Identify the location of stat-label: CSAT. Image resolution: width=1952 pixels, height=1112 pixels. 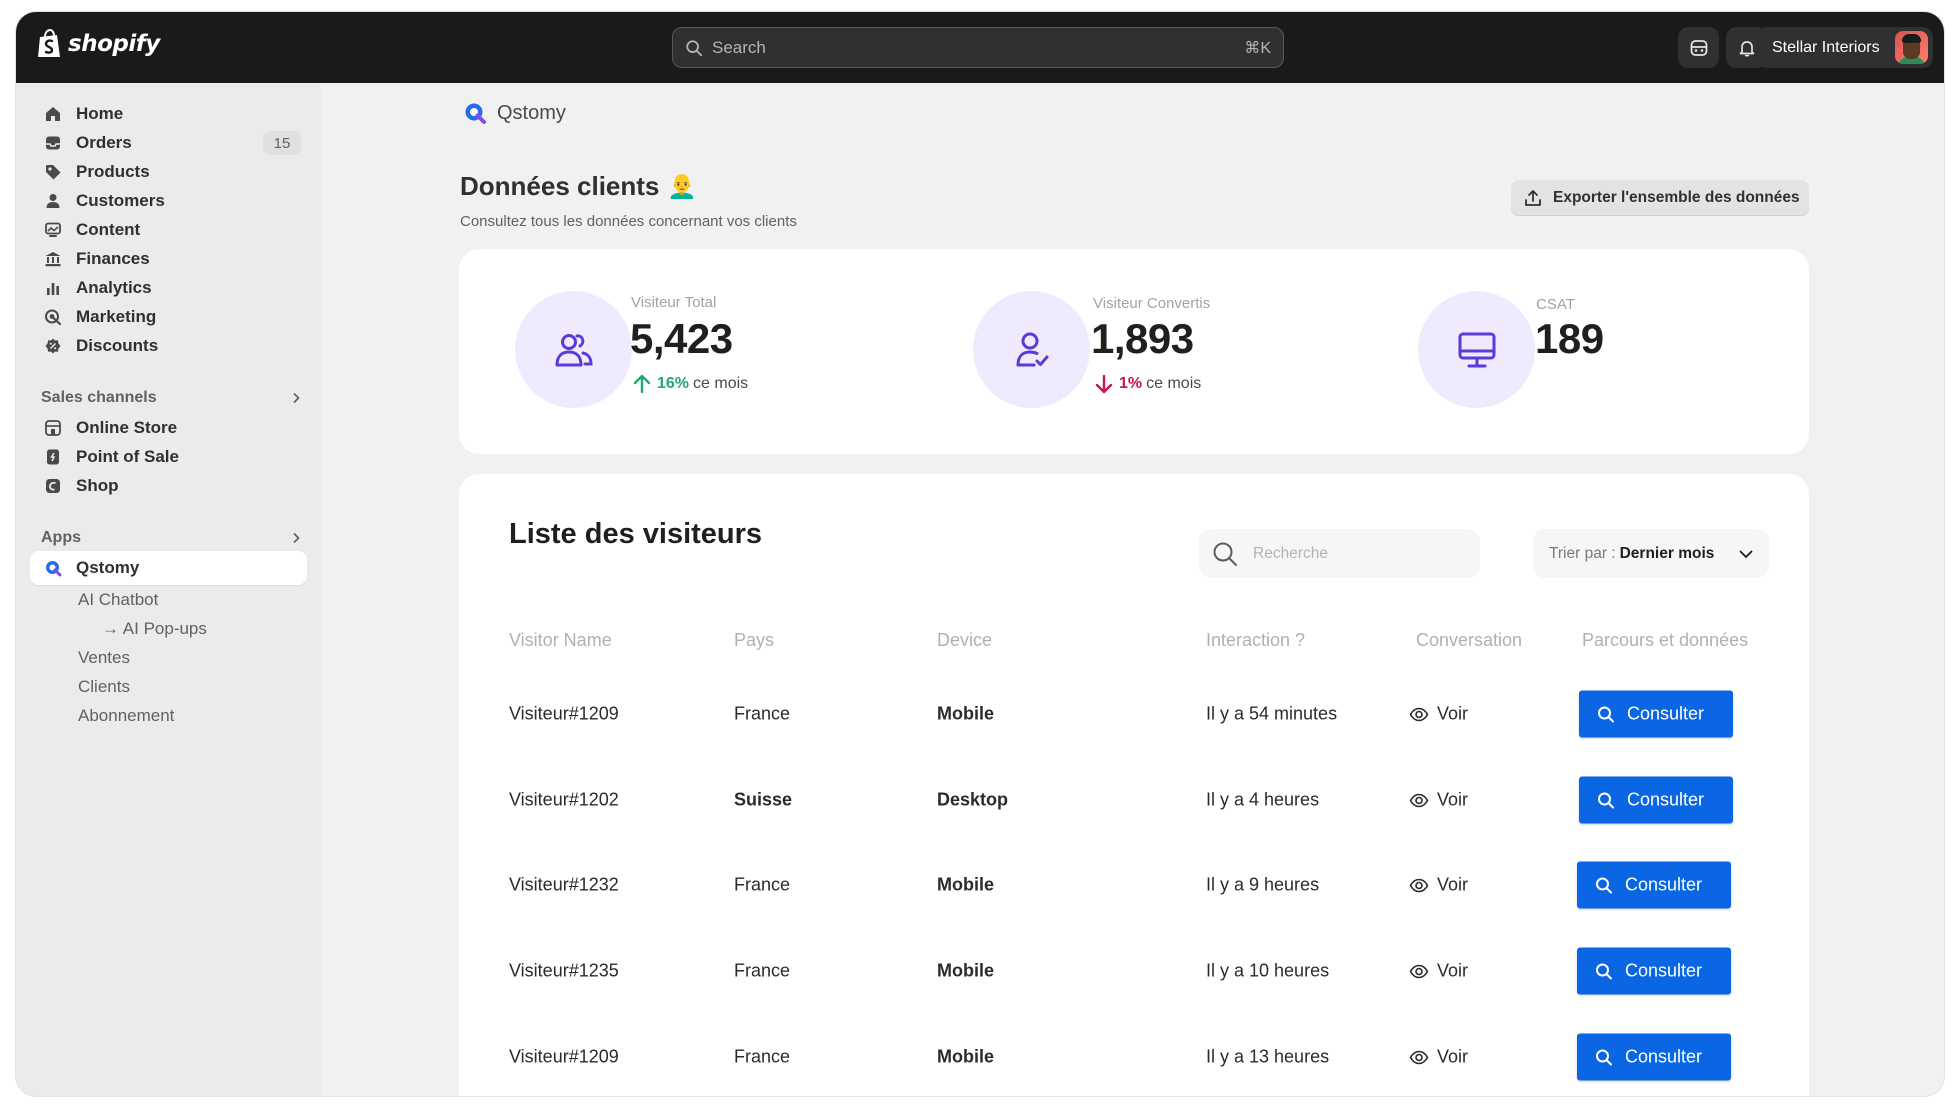
(1555, 304).